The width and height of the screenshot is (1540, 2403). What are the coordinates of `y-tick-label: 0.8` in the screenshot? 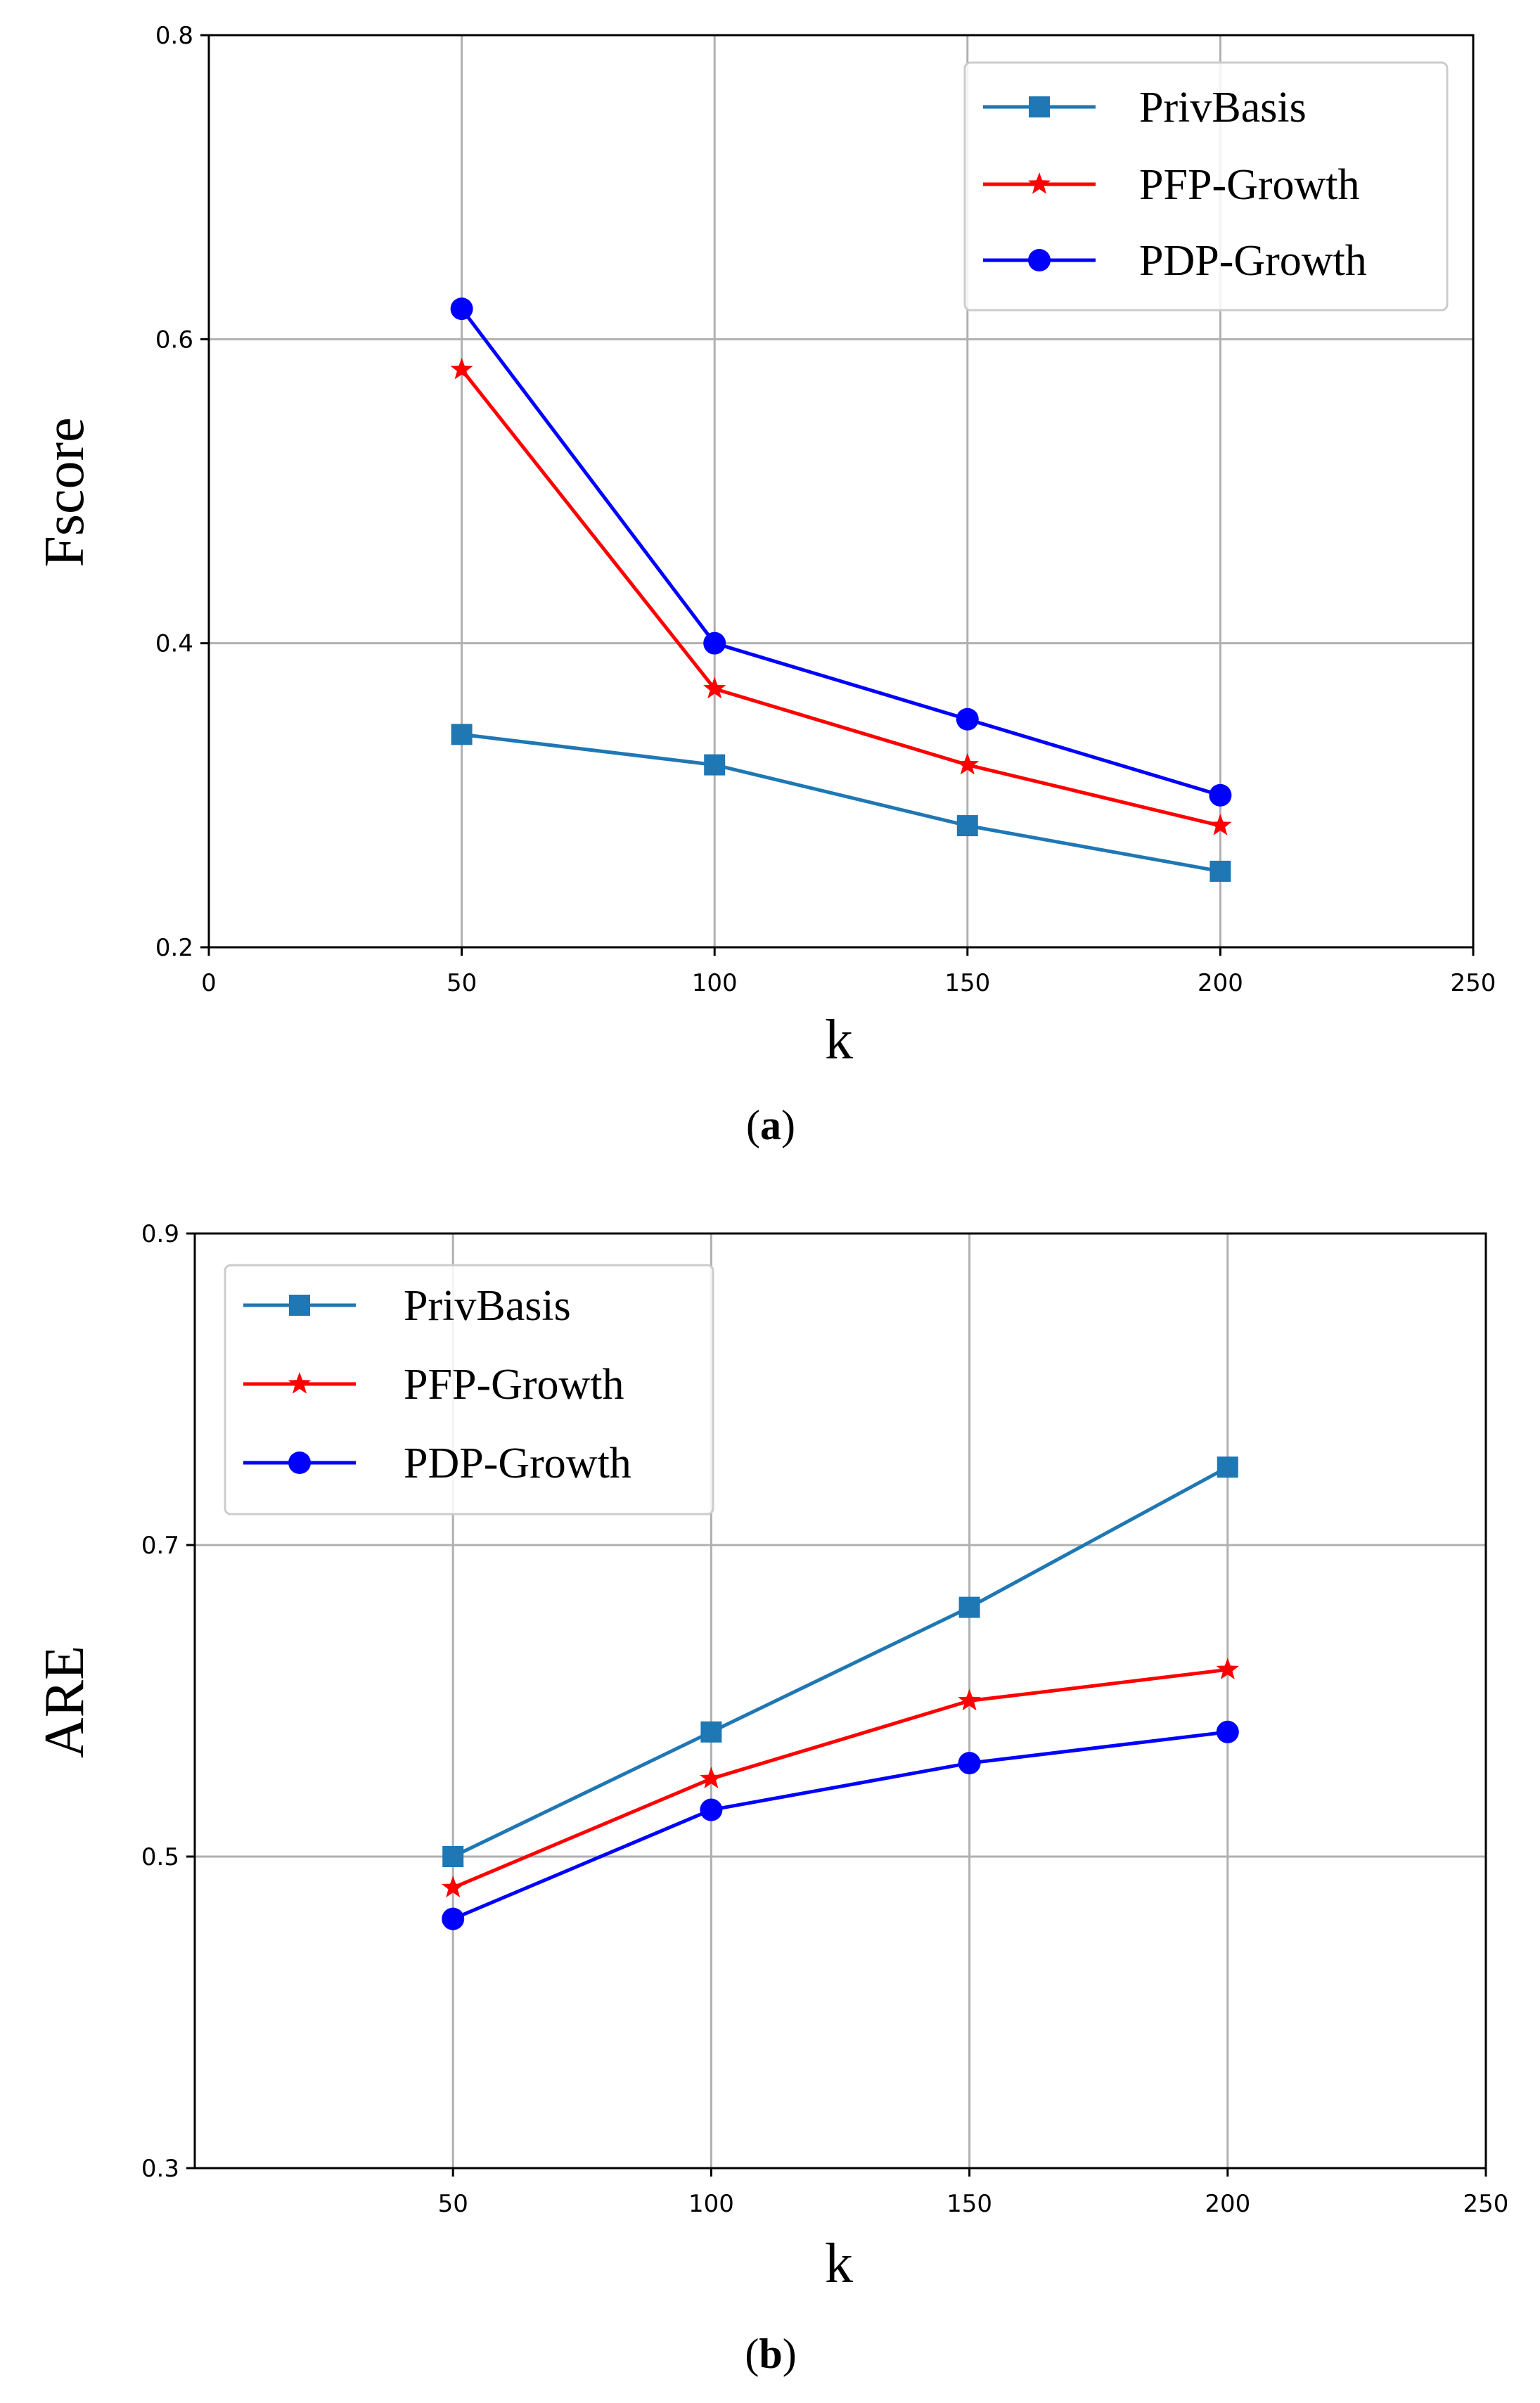 It's located at (174, 36).